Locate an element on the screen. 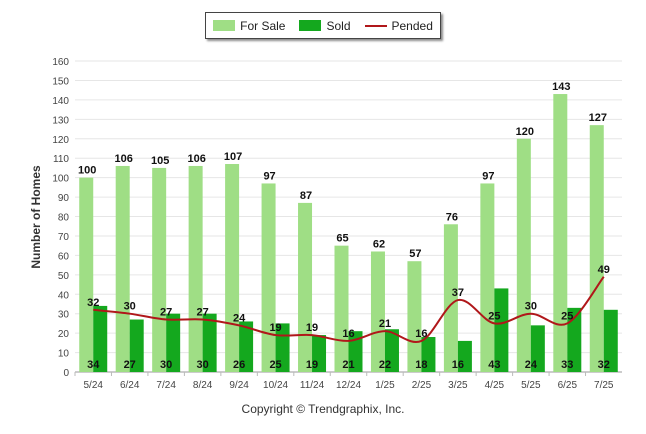  x-tick-label: 12/24 is located at coordinates (348, 385).